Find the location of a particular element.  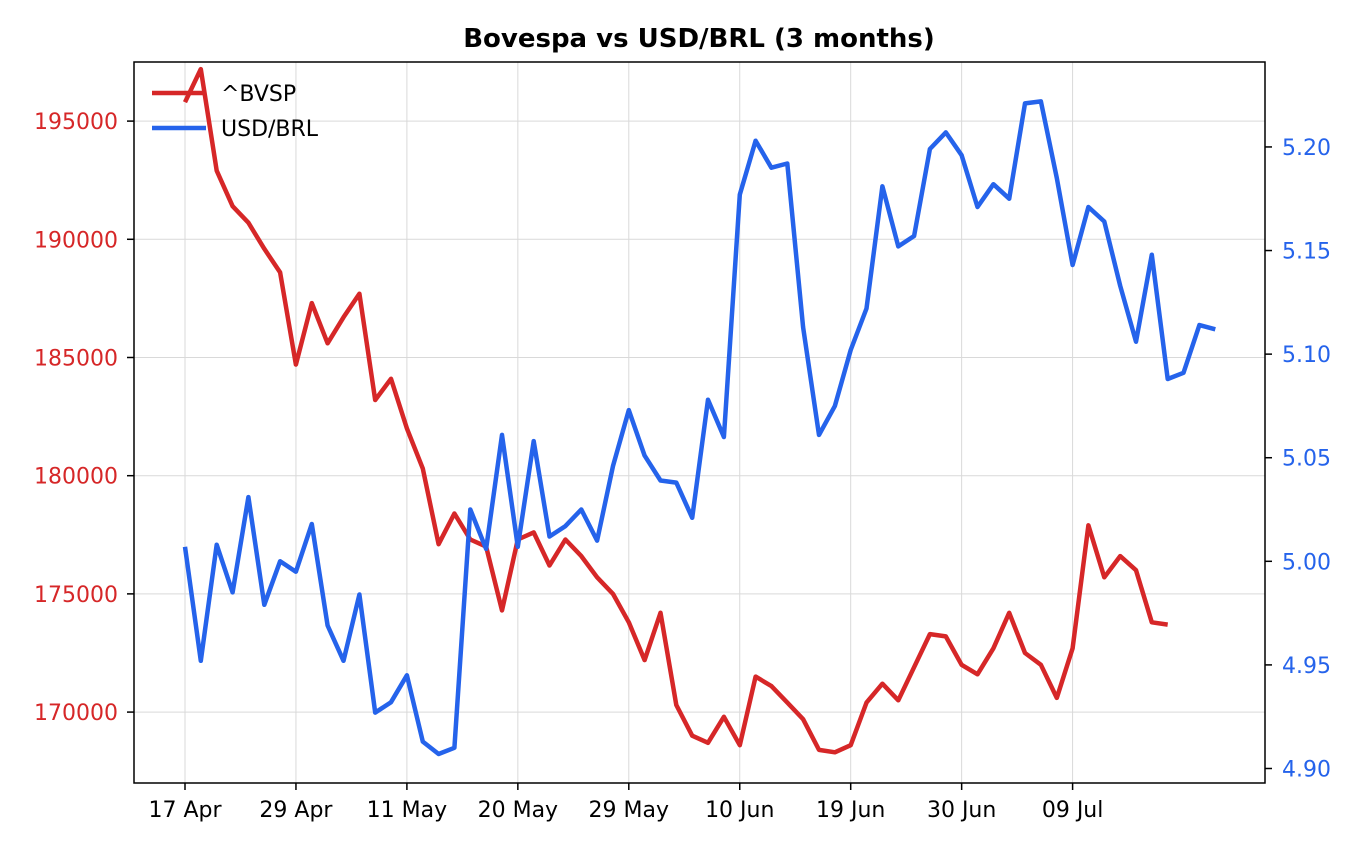

left-axis-ticks: 170000 175000 180000 185000 190000 195000 is located at coordinates (84, 418).